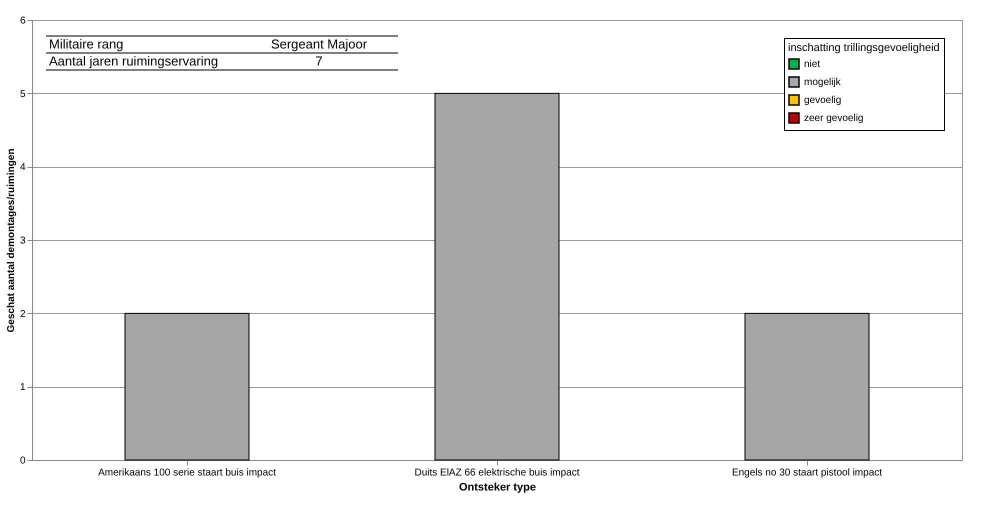 Image resolution: width=1000 pixels, height=505 pixels. What do you see at coordinates (807, 473) in the screenshot?
I see `x-tick-label: Engels no 30 staart pistool impact` at bounding box center [807, 473].